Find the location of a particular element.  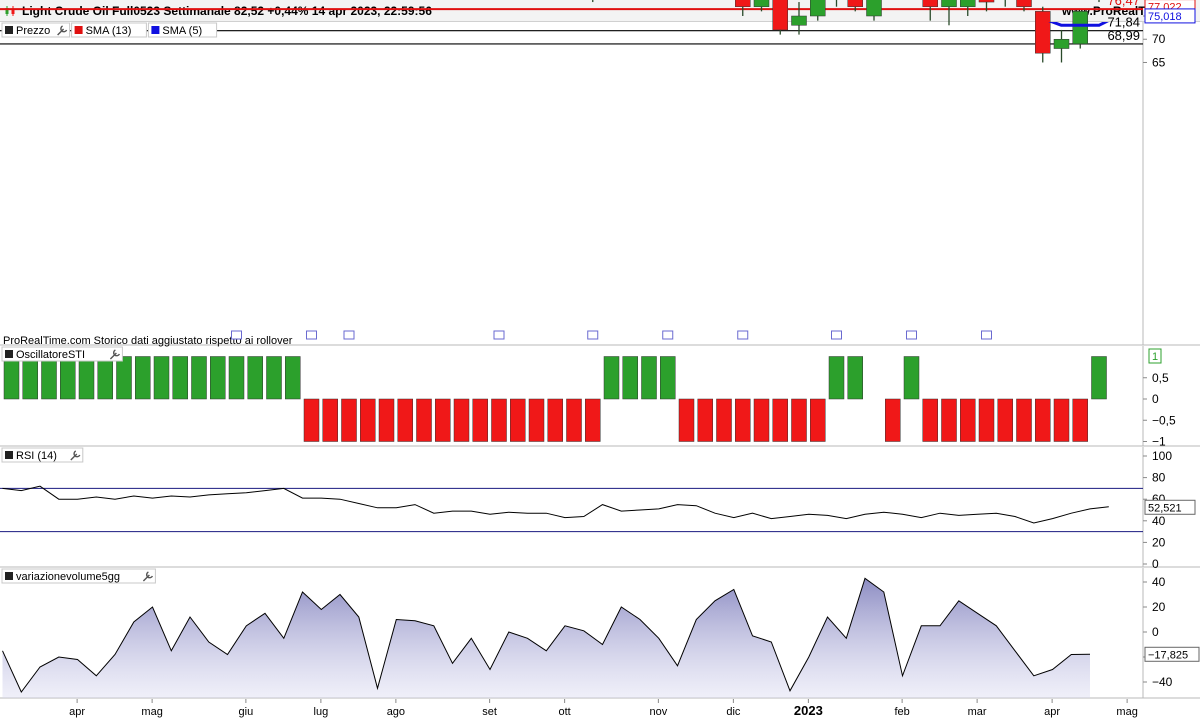

legend-sma5: SMA (5) is located at coordinates (182, 30).